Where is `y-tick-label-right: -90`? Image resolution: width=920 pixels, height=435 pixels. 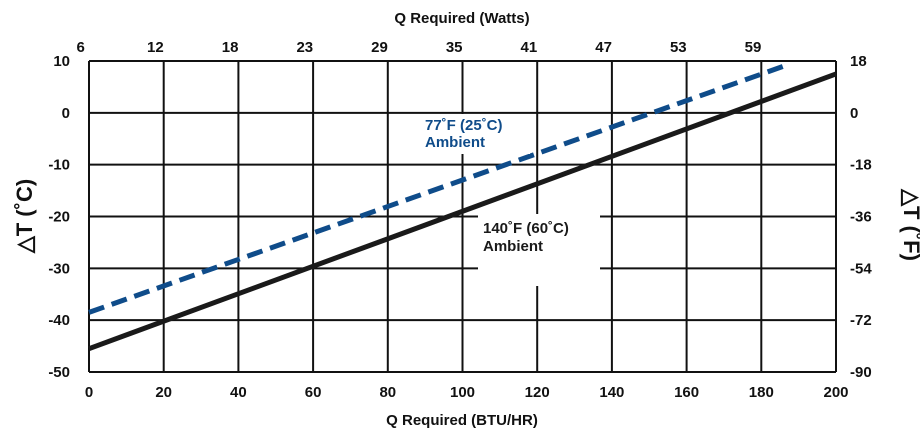 y-tick-label-right: -90 is located at coordinates (861, 372).